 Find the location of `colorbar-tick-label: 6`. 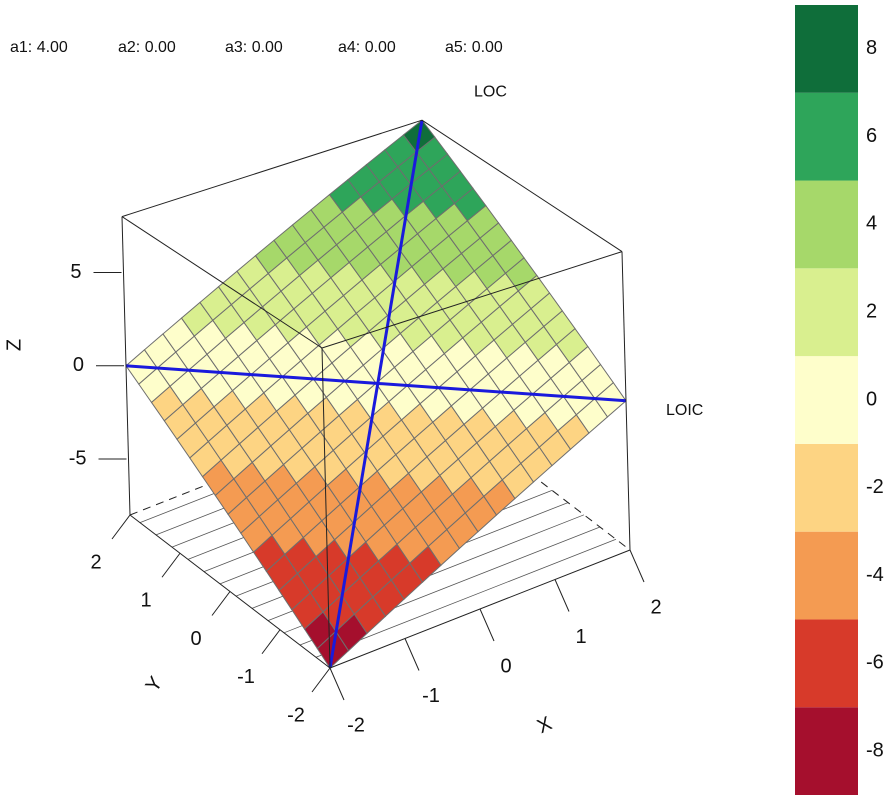

colorbar-tick-label: 6 is located at coordinates (871, 136).